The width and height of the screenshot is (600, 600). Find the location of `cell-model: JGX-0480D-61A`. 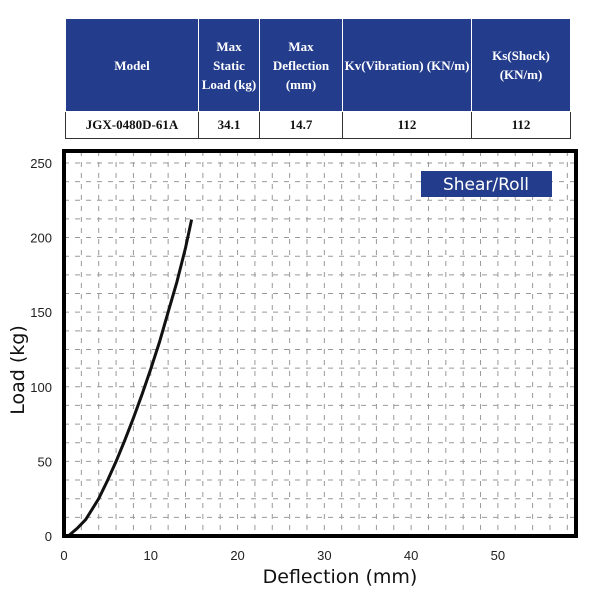

cell-model: JGX-0480D-61A is located at coordinates (132, 125).